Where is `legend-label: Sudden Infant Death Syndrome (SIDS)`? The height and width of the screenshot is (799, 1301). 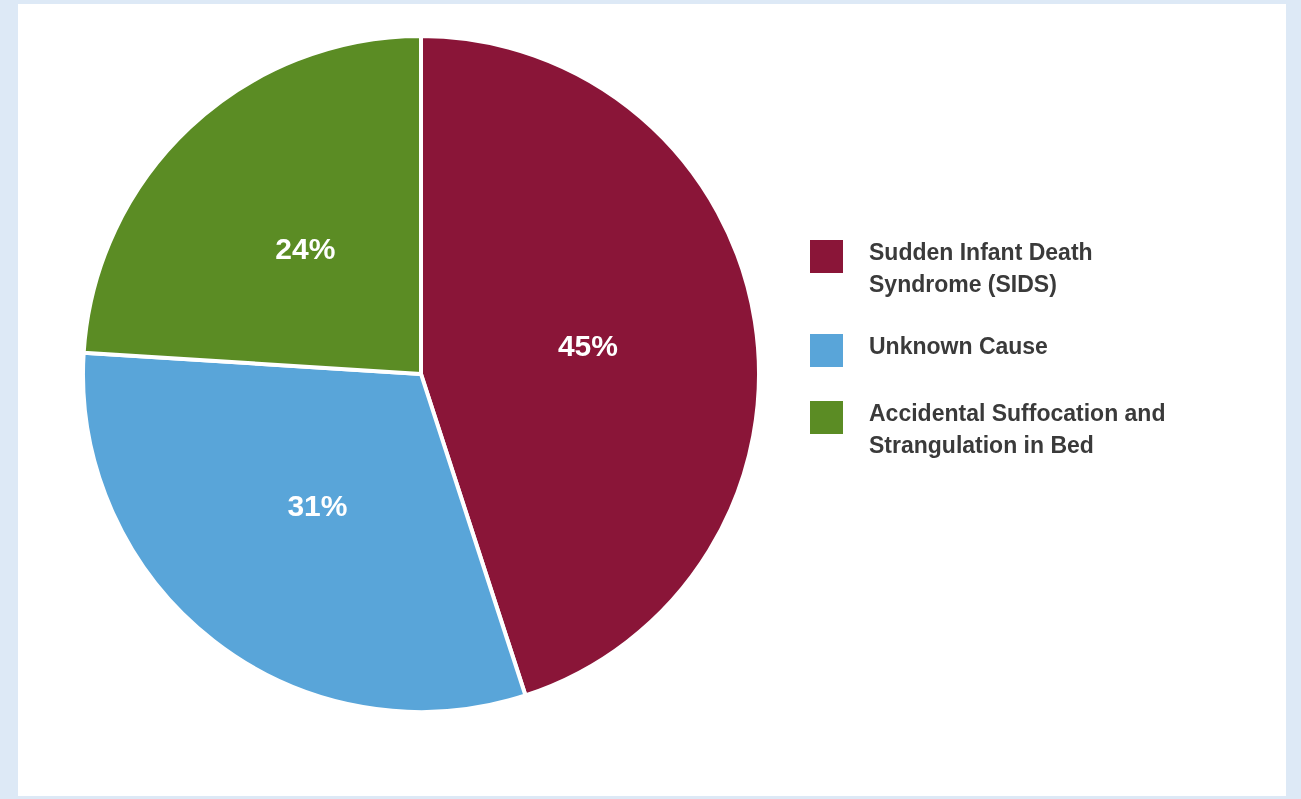
legend-label: Sudden Infant Death Syndrome (SIDS) is located at coordinates (981, 268).